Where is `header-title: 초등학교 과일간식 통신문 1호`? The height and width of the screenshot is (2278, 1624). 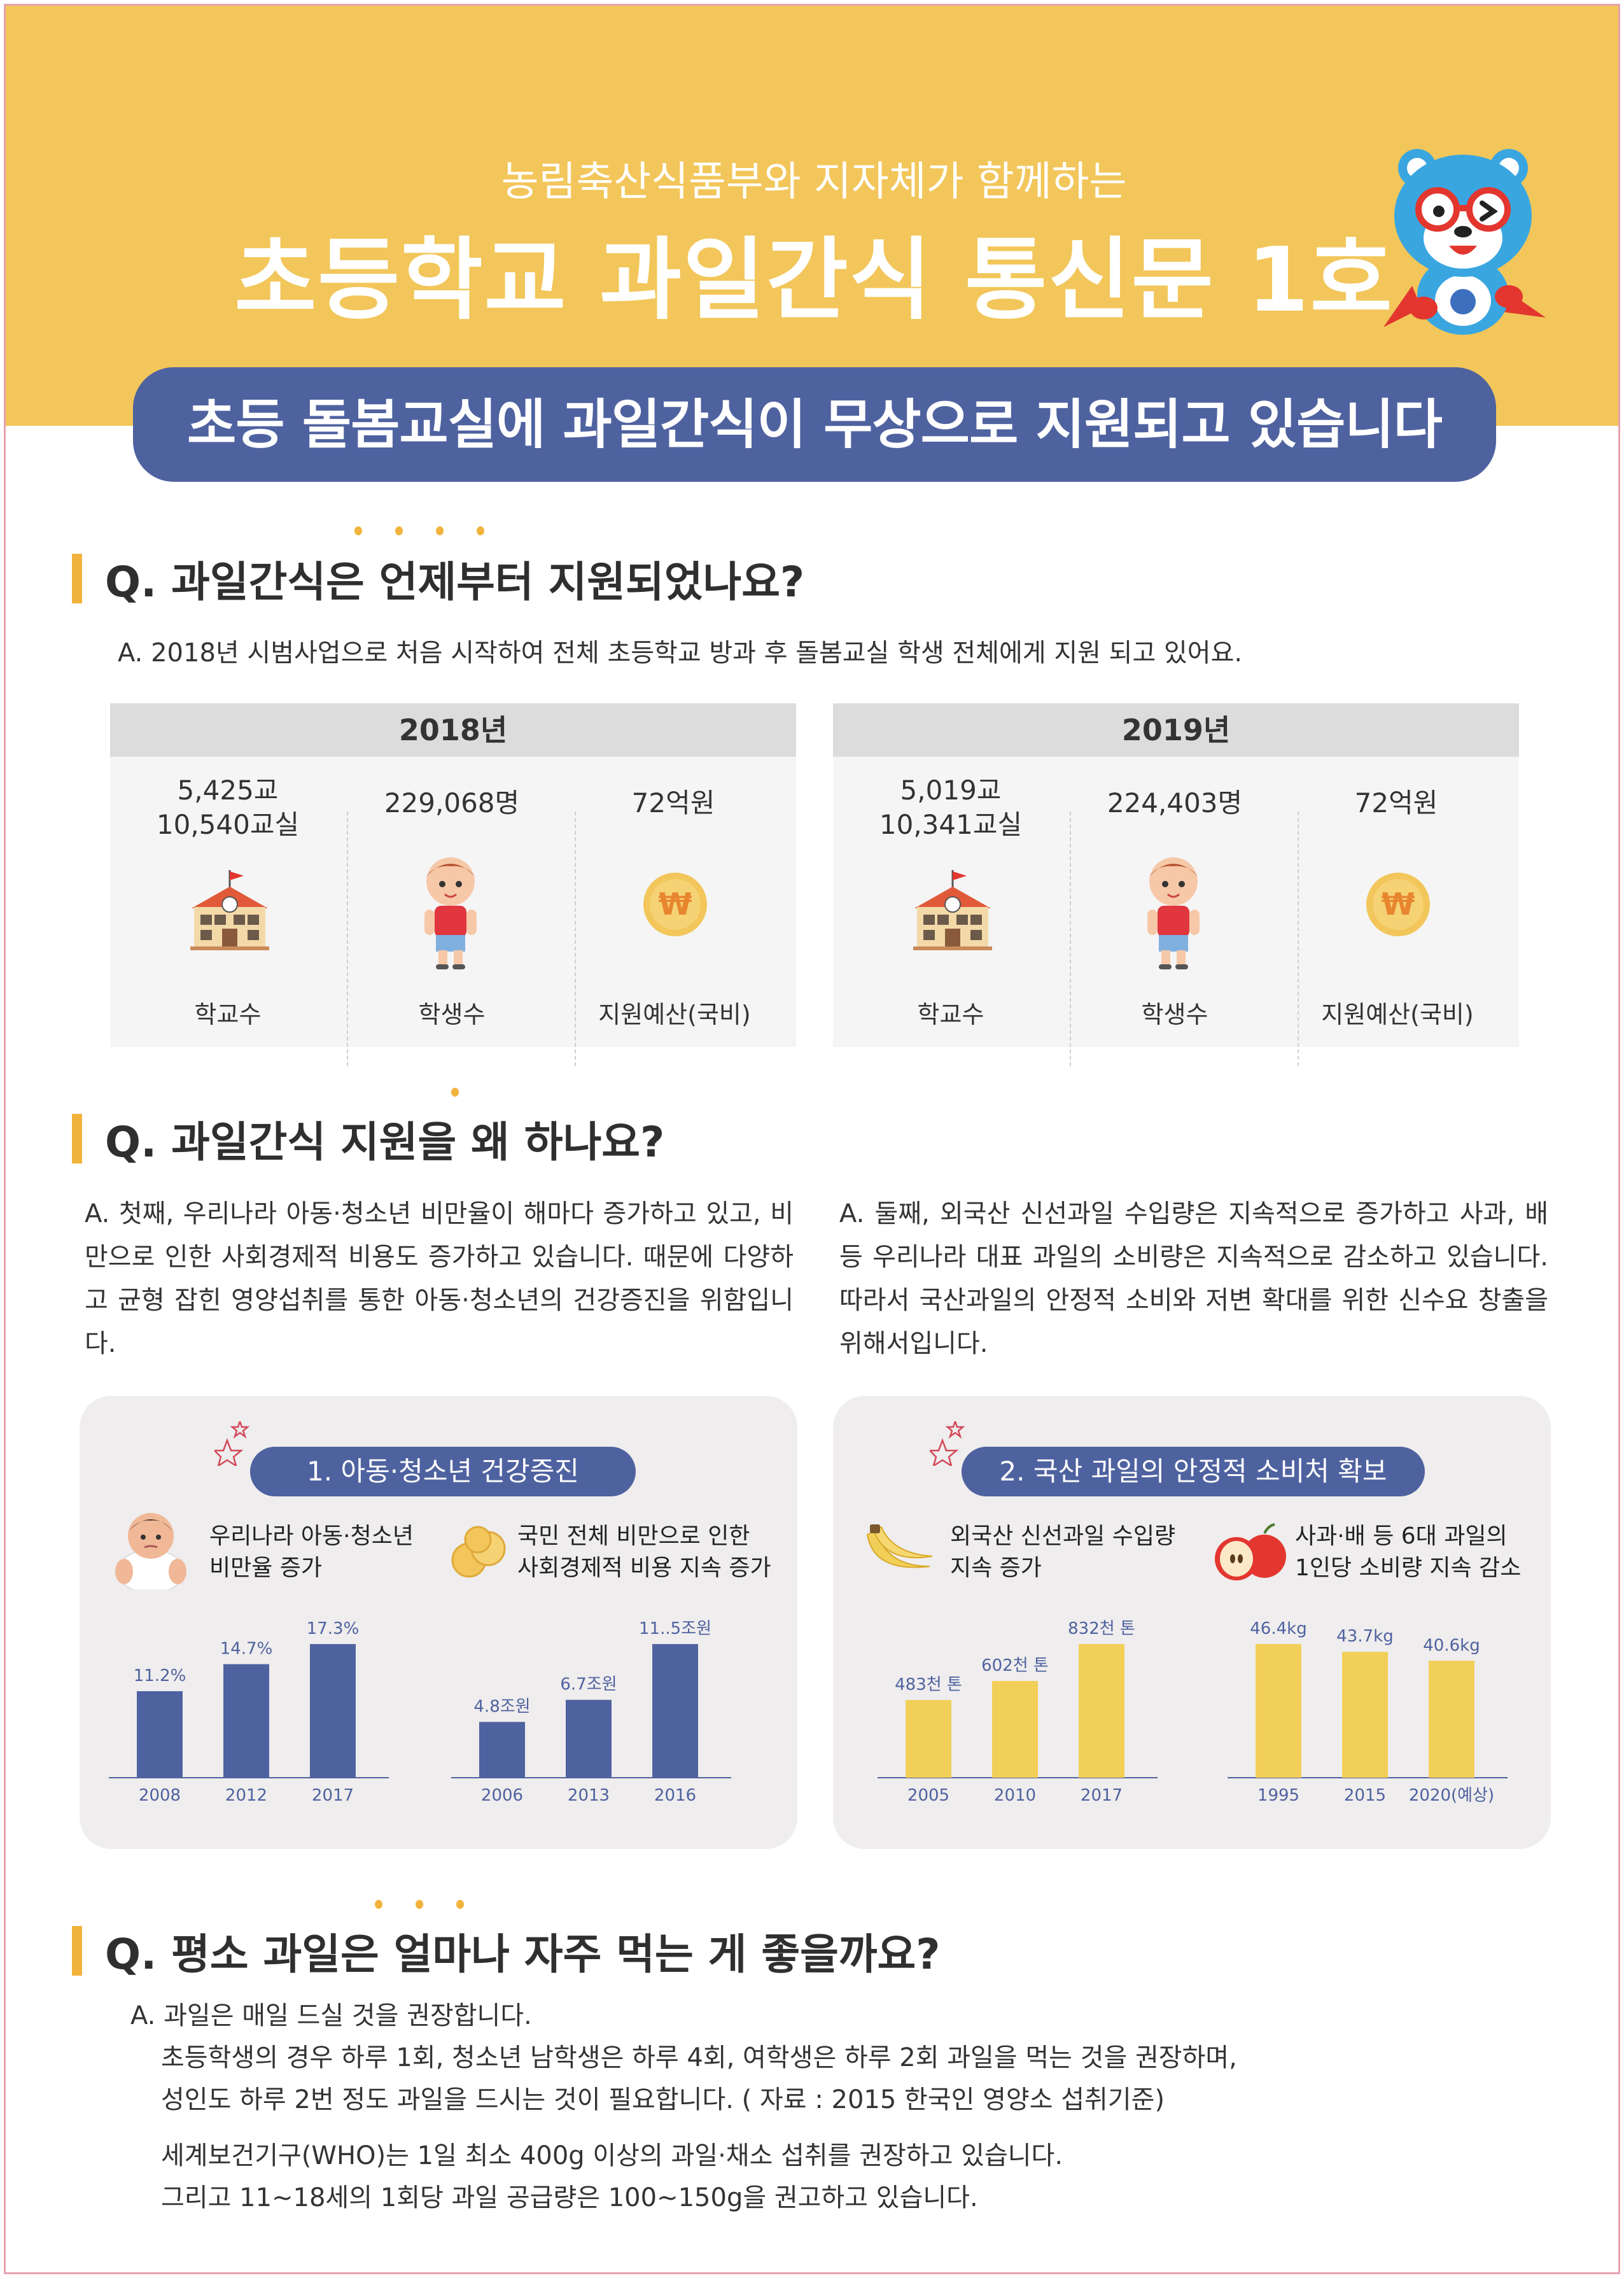 header-title: 초등학교 과일간식 통신문 1호 is located at coordinates (814, 280).